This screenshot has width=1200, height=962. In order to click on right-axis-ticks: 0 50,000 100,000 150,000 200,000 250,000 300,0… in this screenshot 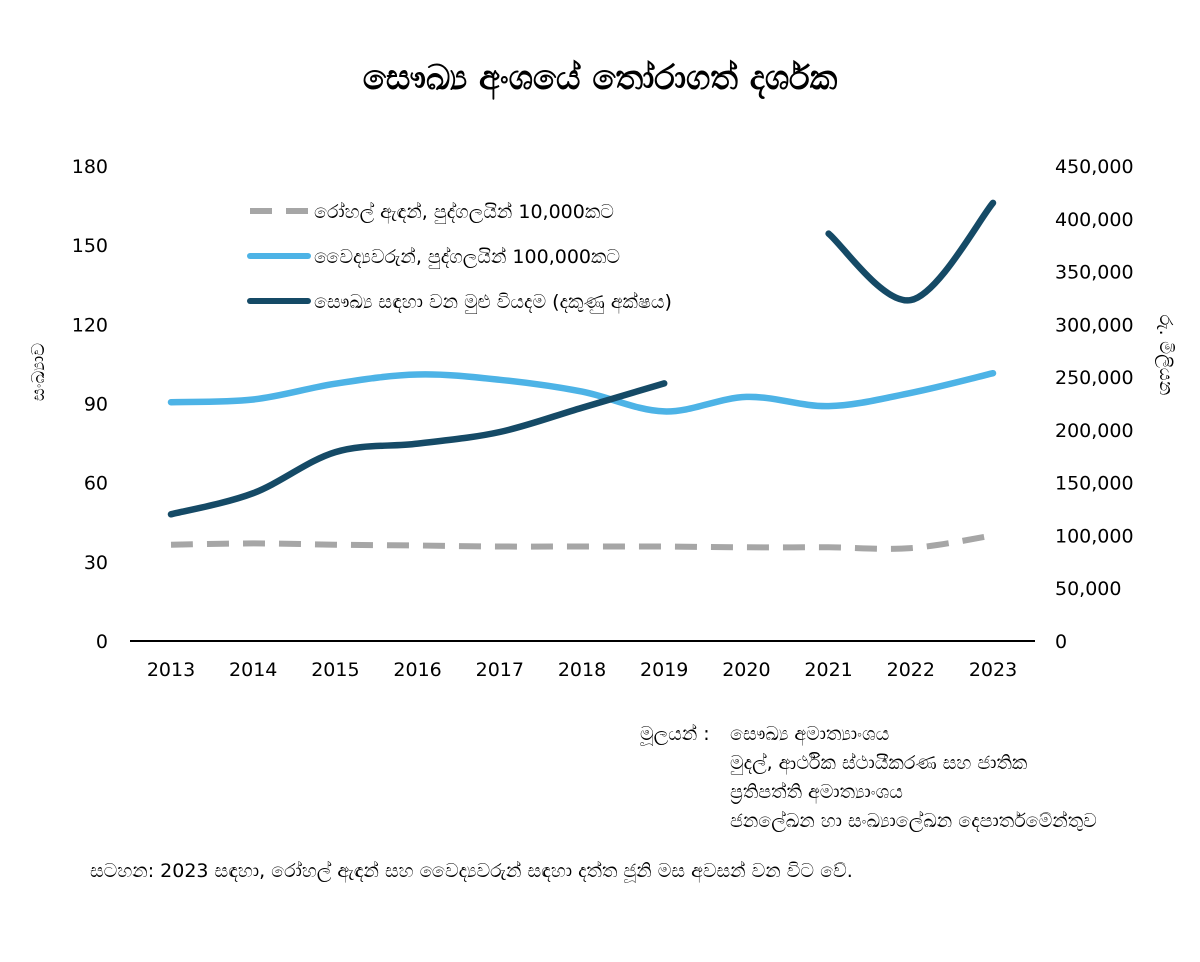, I will do `click(1094, 404)`.